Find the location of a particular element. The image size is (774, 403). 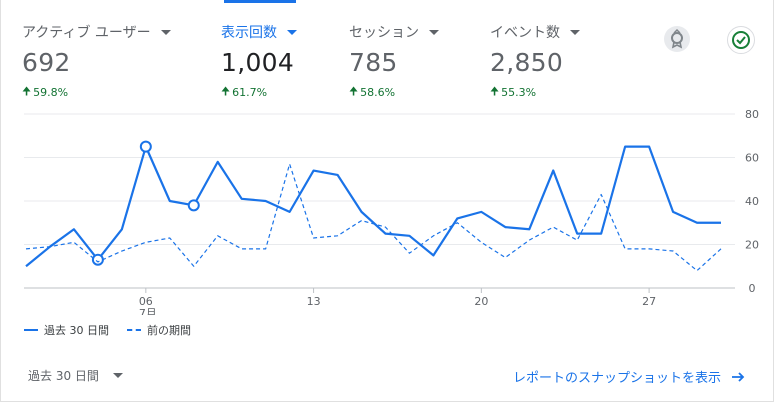

metric-value: 692 is located at coordinates (46, 62).